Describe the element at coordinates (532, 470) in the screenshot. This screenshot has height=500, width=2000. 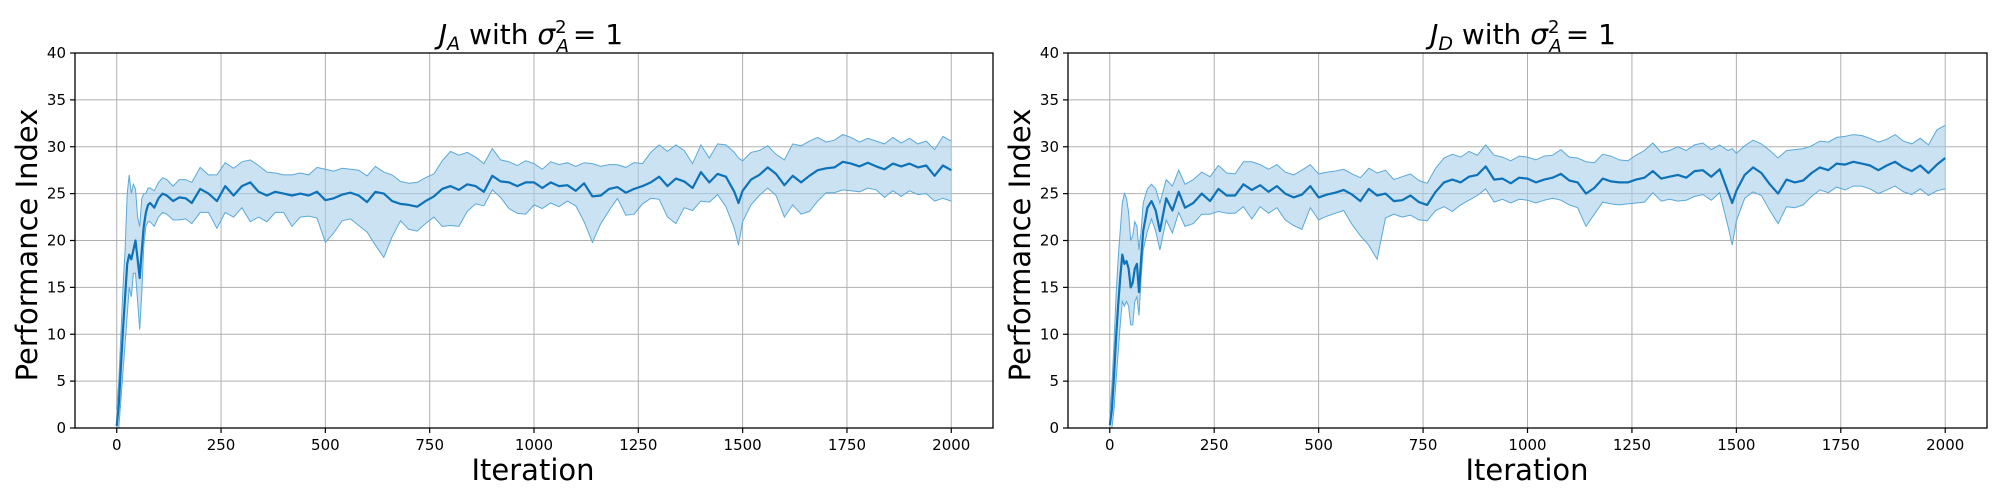
I see `x-axis-label-left: Iteration` at that location.